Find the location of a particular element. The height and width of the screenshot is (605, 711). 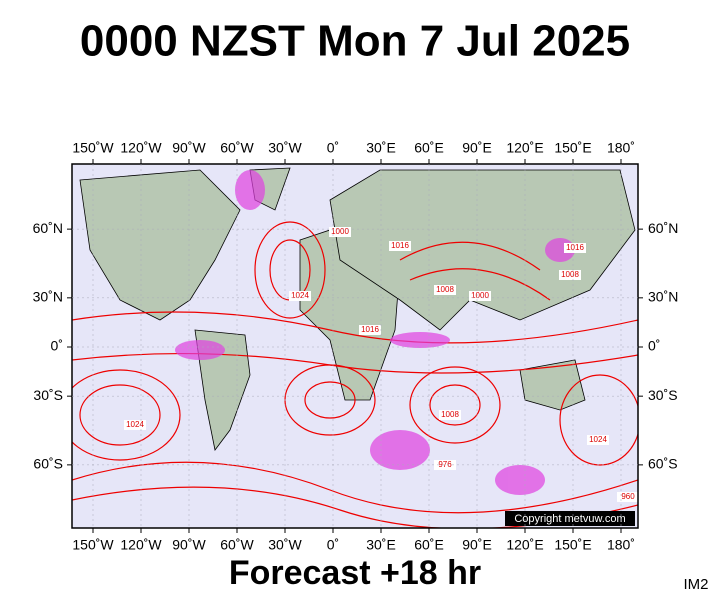

copyright: Copyright metvuw.com is located at coordinates (569, 519).